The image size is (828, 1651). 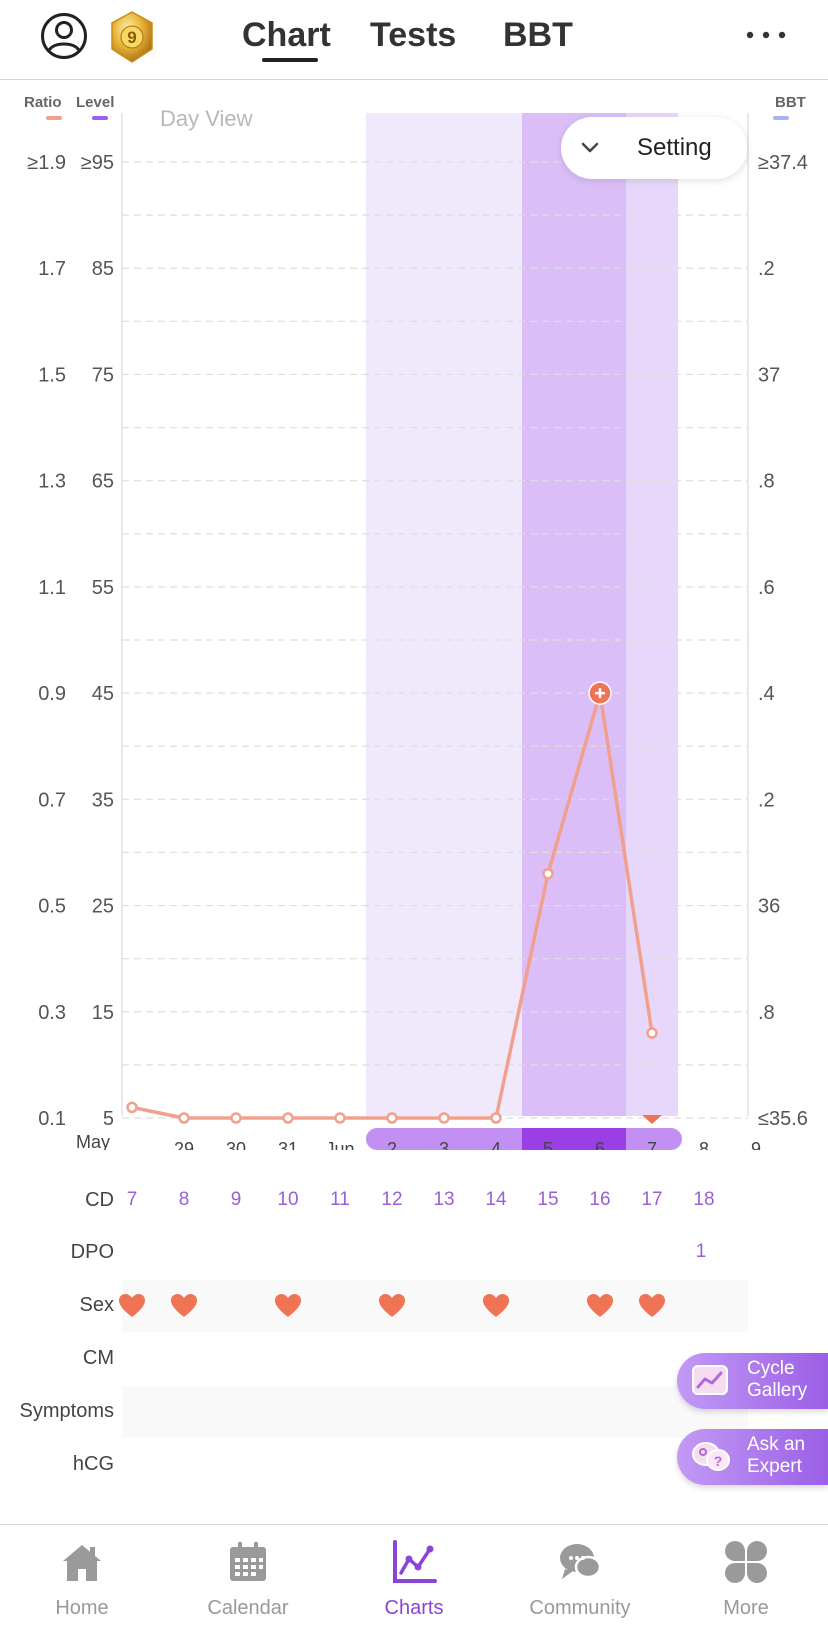 What do you see at coordinates (414, 1608) in the screenshot?
I see `nav-charts-label: Charts` at bounding box center [414, 1608].